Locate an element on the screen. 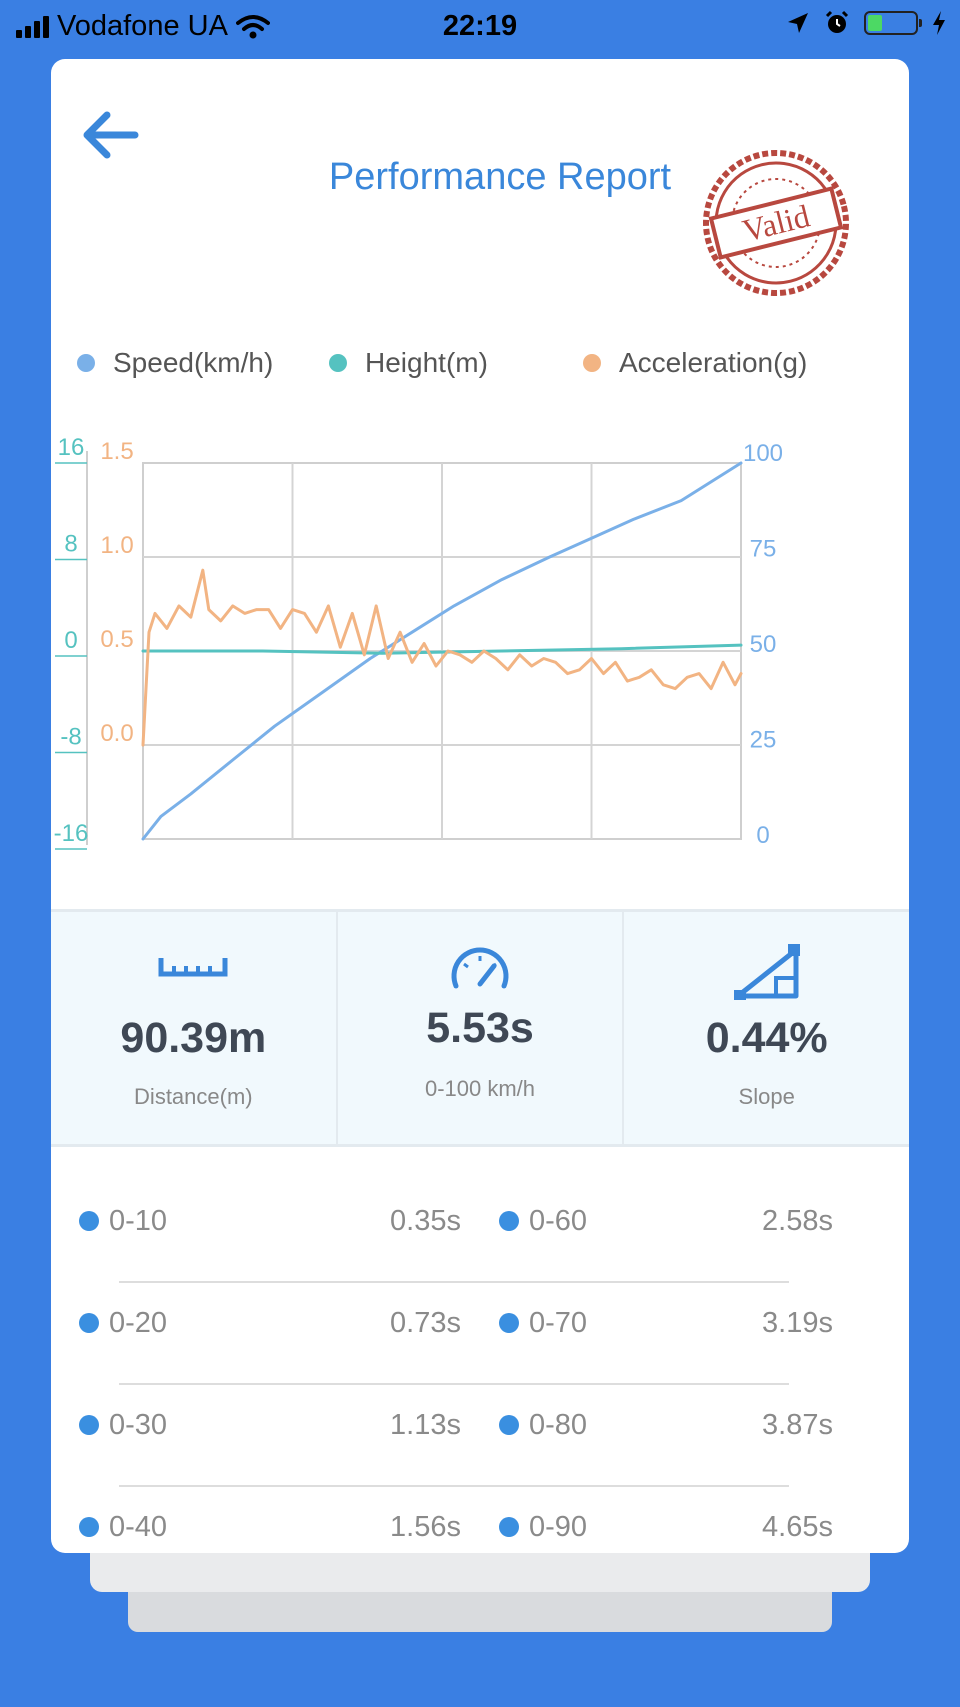  legend-acceleration: Acceleration(g) is located at coordinates (695, 363).